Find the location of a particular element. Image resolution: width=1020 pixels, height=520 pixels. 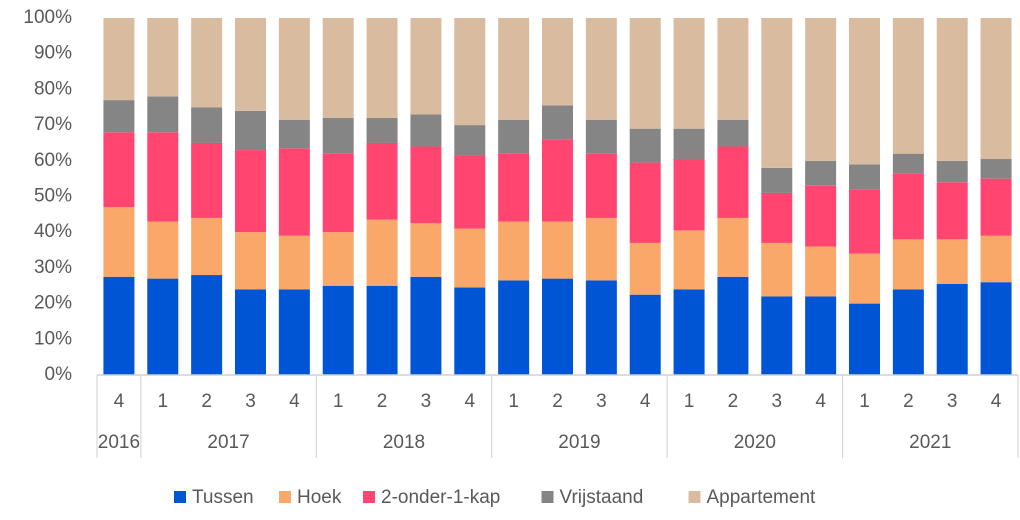

x-group-label: 2016 is located at coordinates (119, 442).